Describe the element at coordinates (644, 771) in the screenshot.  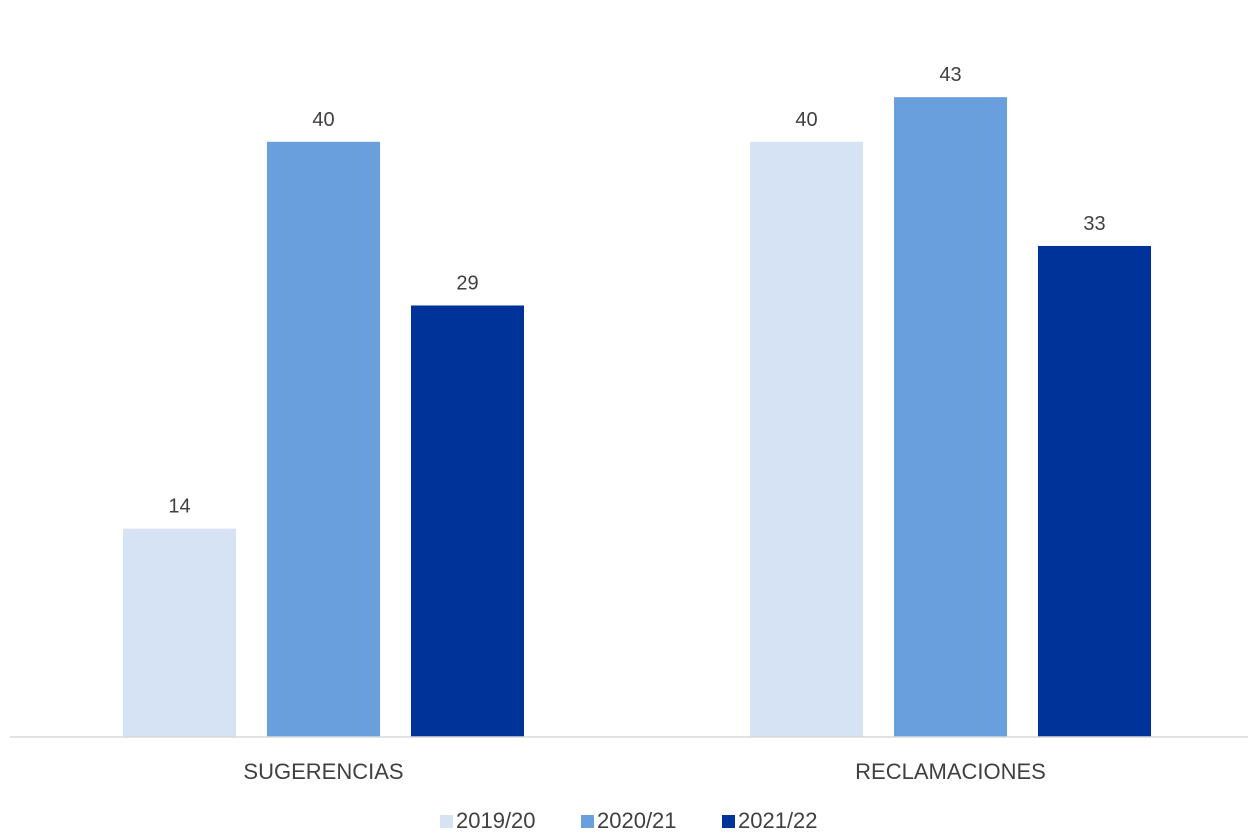
I see `category-labels-group: SUGERENCIAS RECLAMACIONES` at that location.